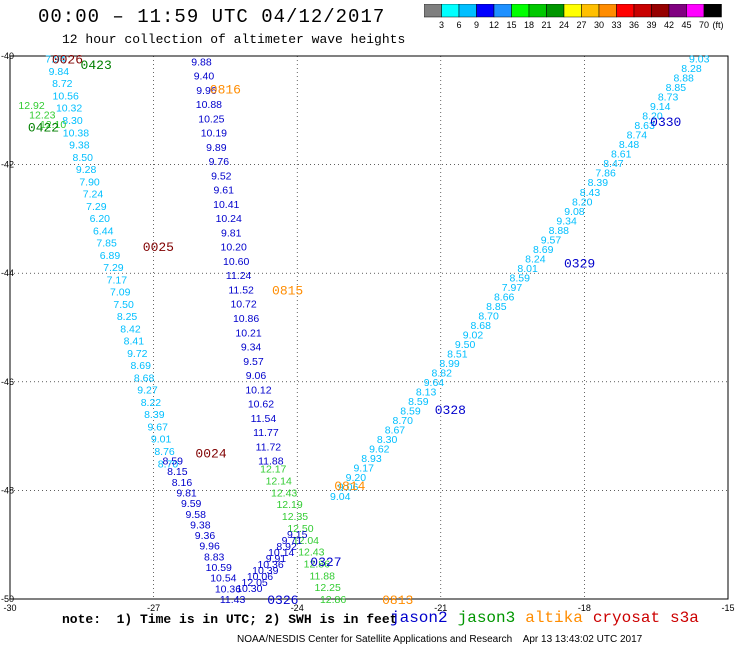 Image resolution: width=740 pixels, height=650 pixels. Describe the element at coordinates (621, 155) in the screenshot. I see `wave-height-point: 8.61` at that location.